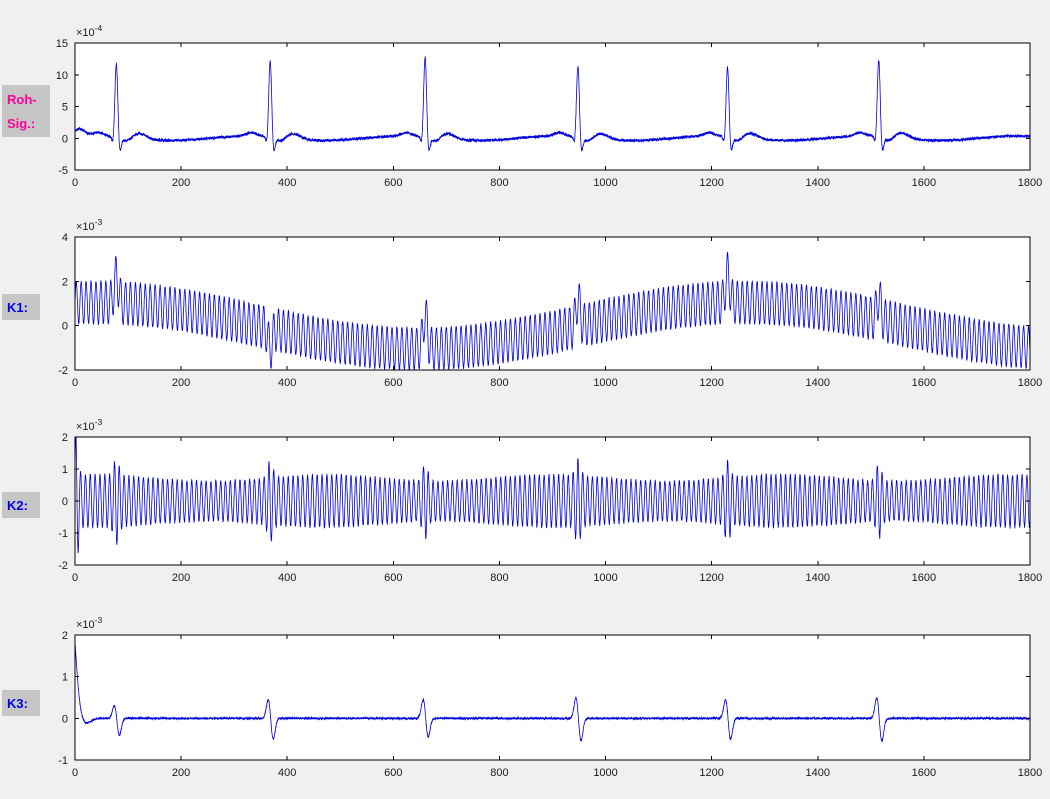  Describe the element at coordinates (17, 307) in the screenshot. I see `signal-label-line: K1:` at that location.